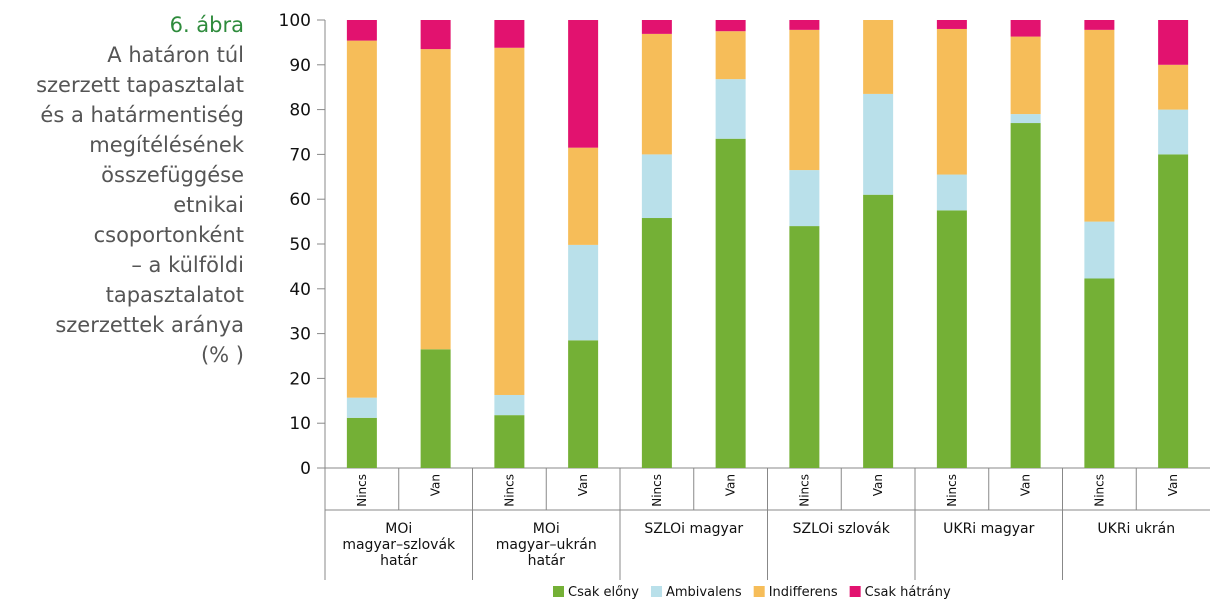 The height and width of the screenshot is (610, 1210). What do you see at coordinates (187, 265) in the screenshot?
I see `figure-title-line: – a külföldi` at bounding box center [187, 265].